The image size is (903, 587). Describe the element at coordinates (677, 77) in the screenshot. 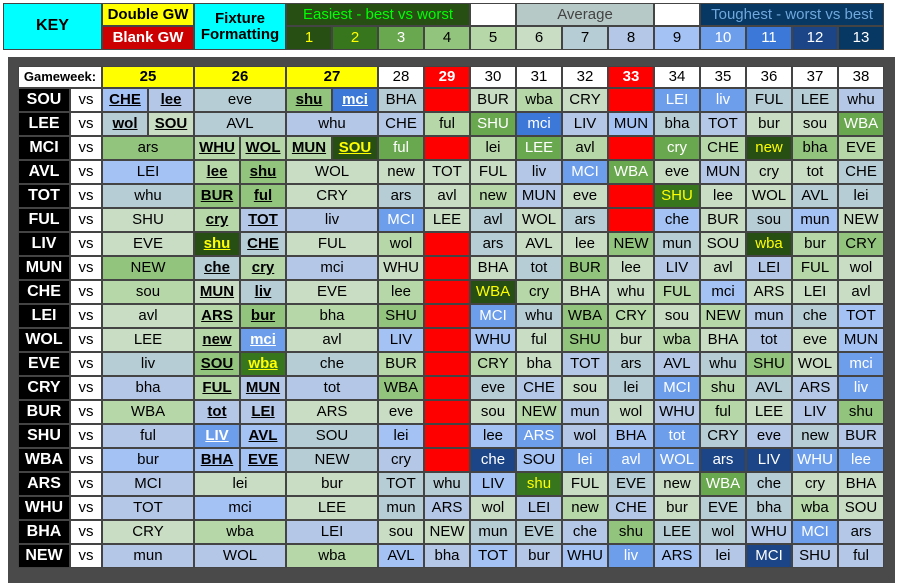

I see `gameweek-header: 34` at that location.